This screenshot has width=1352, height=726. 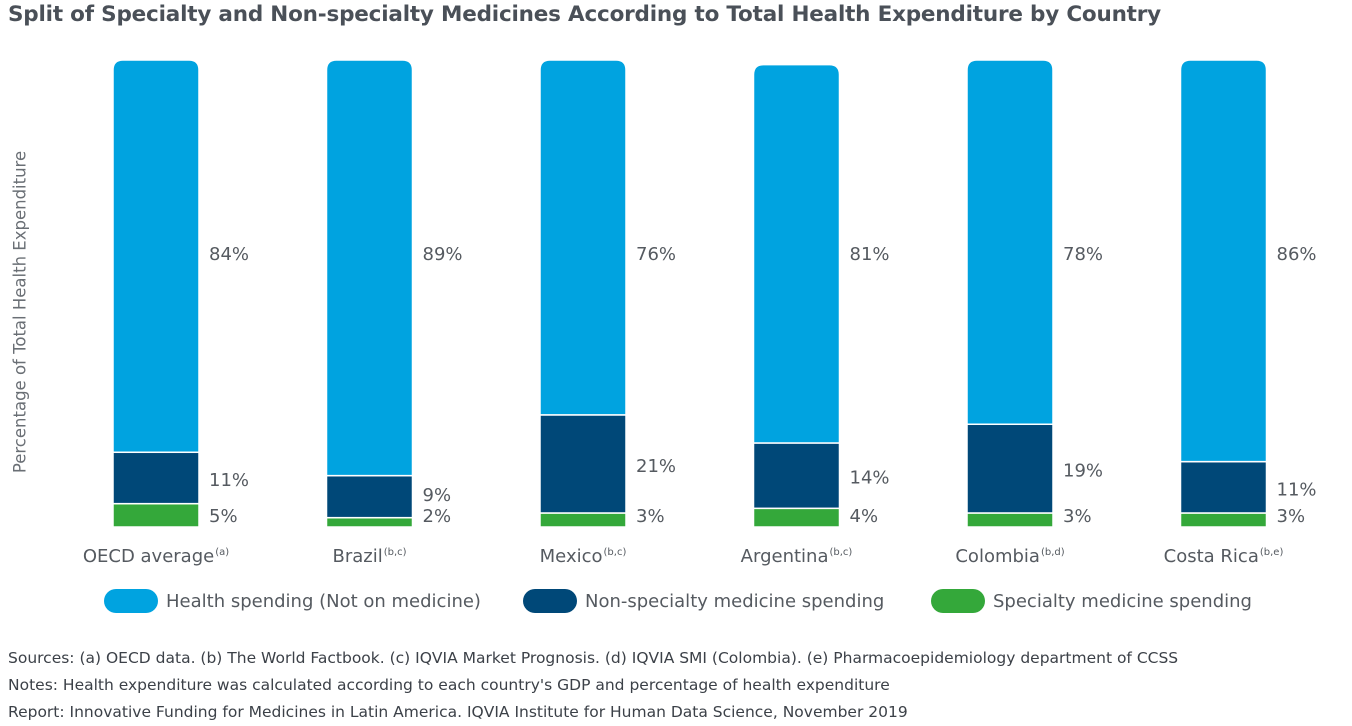 I want to click on category-label: OECD average(a), so click(x=156, y=556).